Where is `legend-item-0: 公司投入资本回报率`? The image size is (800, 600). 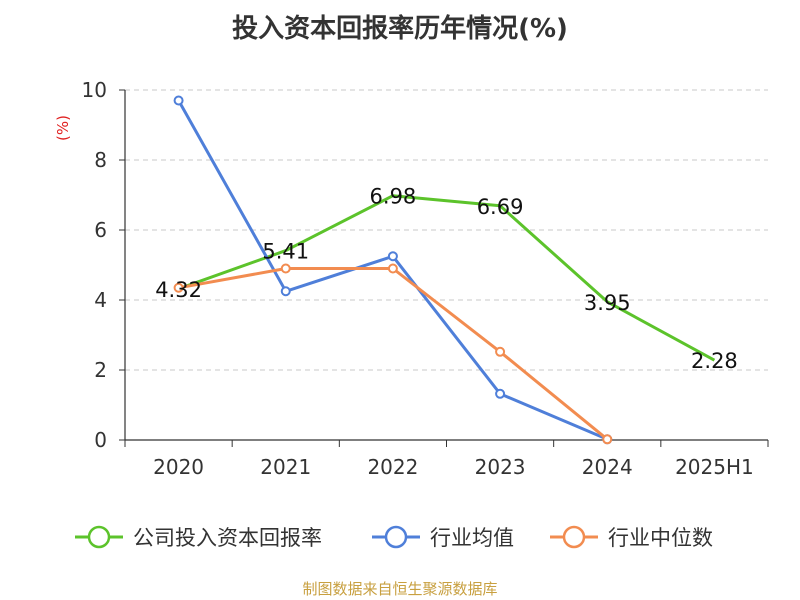 legend-item-0: 公司投入资本回报率 is located at coordinates (198, 537).